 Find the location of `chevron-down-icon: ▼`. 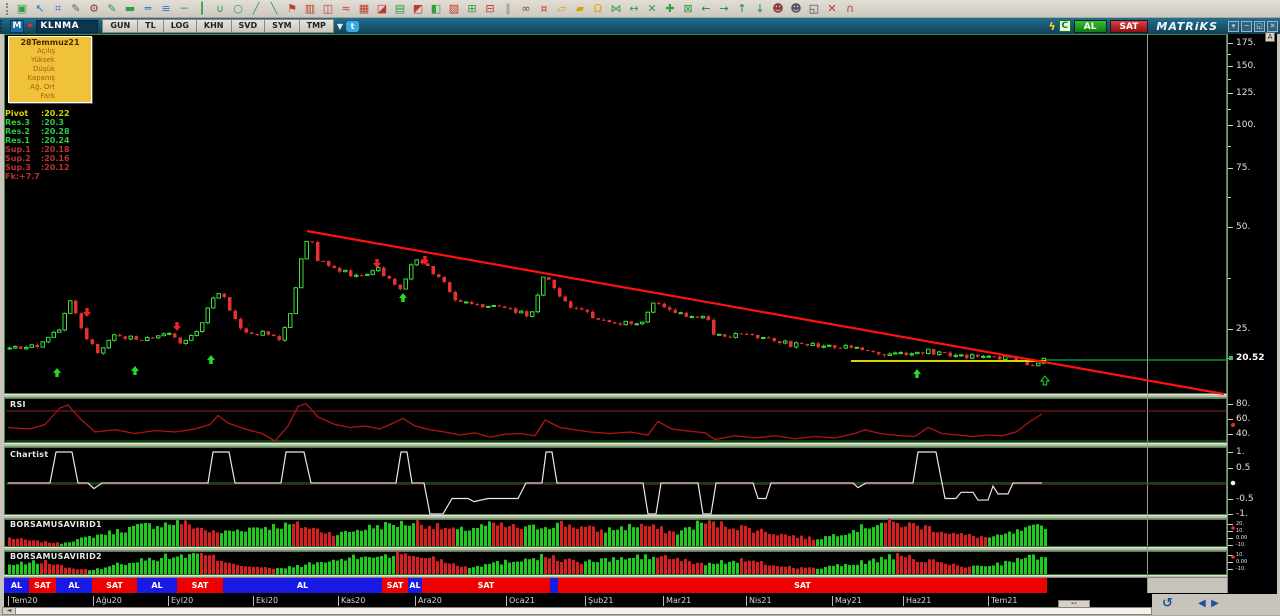

chevron-down-icon: ▼ is located at coordinates (340, 26).